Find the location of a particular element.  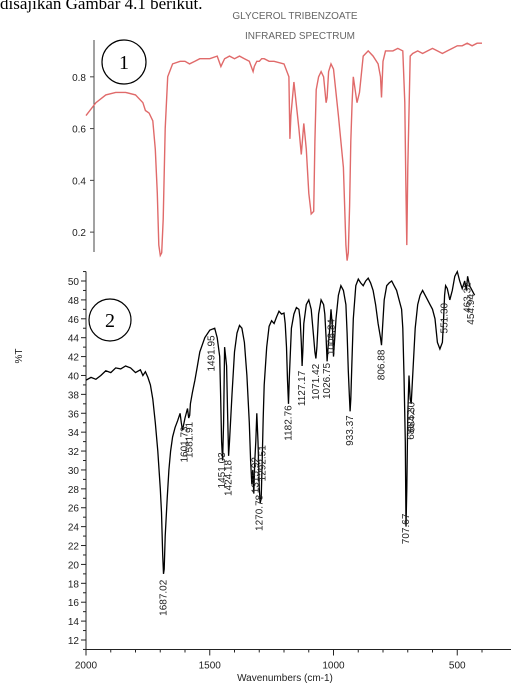

spectrum-2-y-tick-label: 32 is located at coordinates (74, 452).